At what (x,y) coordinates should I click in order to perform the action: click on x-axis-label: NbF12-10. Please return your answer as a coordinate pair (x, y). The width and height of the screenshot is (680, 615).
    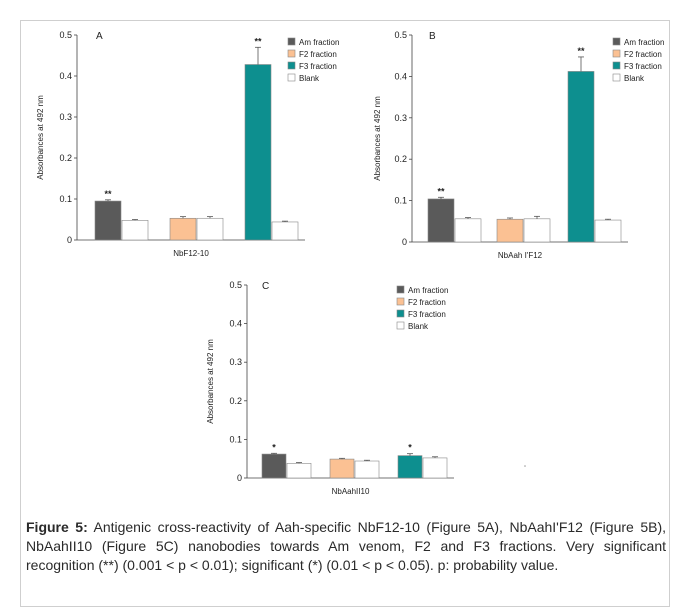
    Looking at the image, I should click on (191, 253).